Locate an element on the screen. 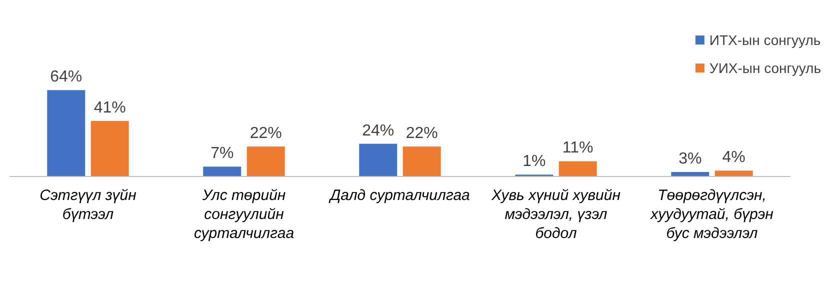 The width and height of the screenshot is (834, 305). data-label: 4% is located at coordinates (734, 157).